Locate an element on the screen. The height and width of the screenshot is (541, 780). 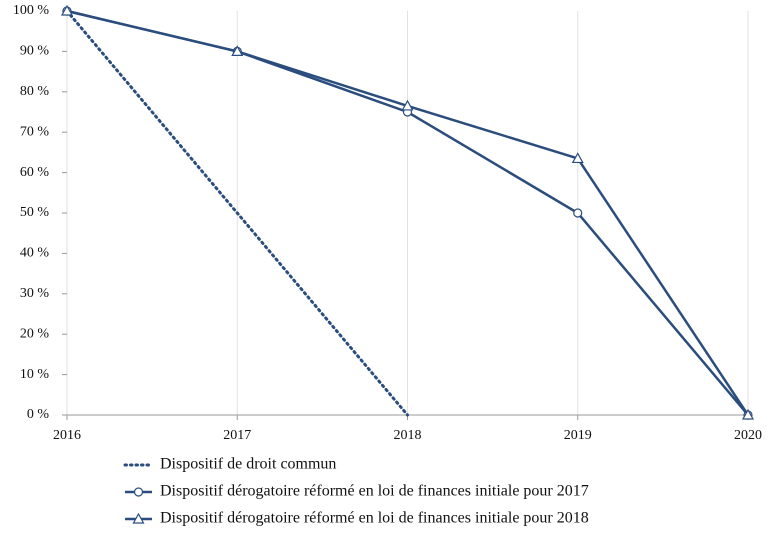
y-tick-label: 90 % is located at coordinates (35, 51).